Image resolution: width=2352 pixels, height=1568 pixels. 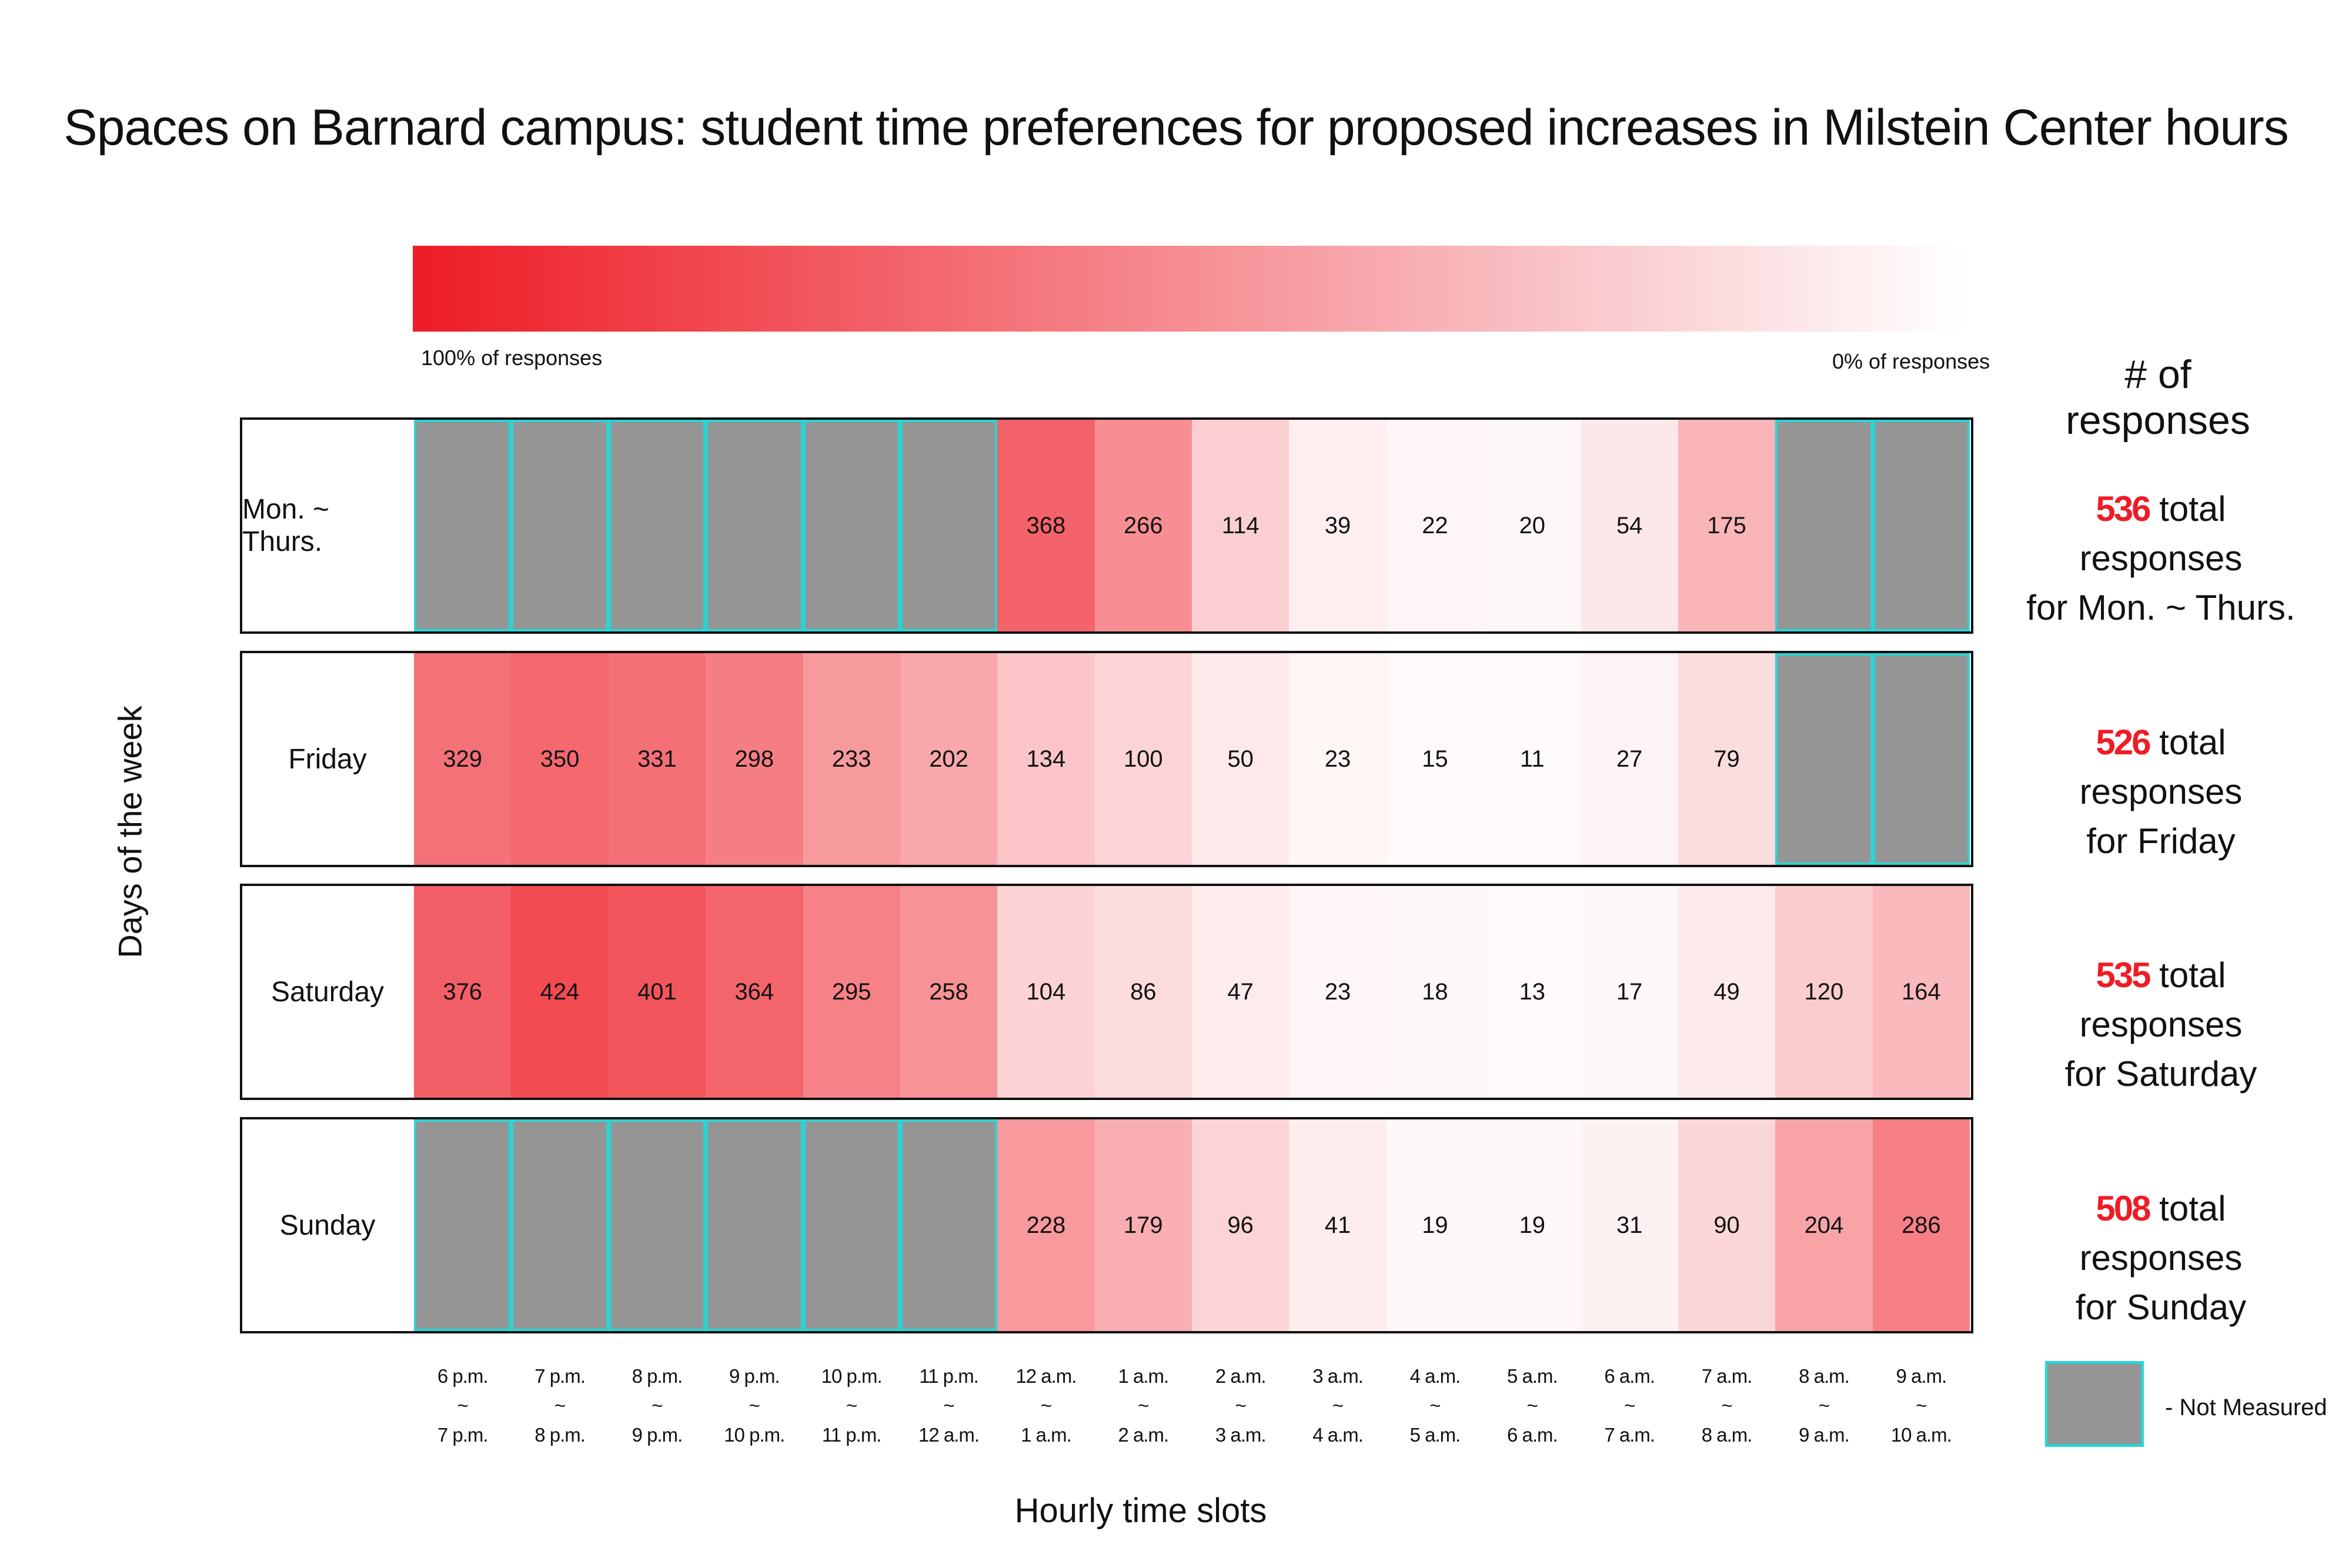 What do you see at coordinates (852, 1376) in the screenshot?
I see `x-tick-start: 10 p.m.` at bounding box center [852, 1376].